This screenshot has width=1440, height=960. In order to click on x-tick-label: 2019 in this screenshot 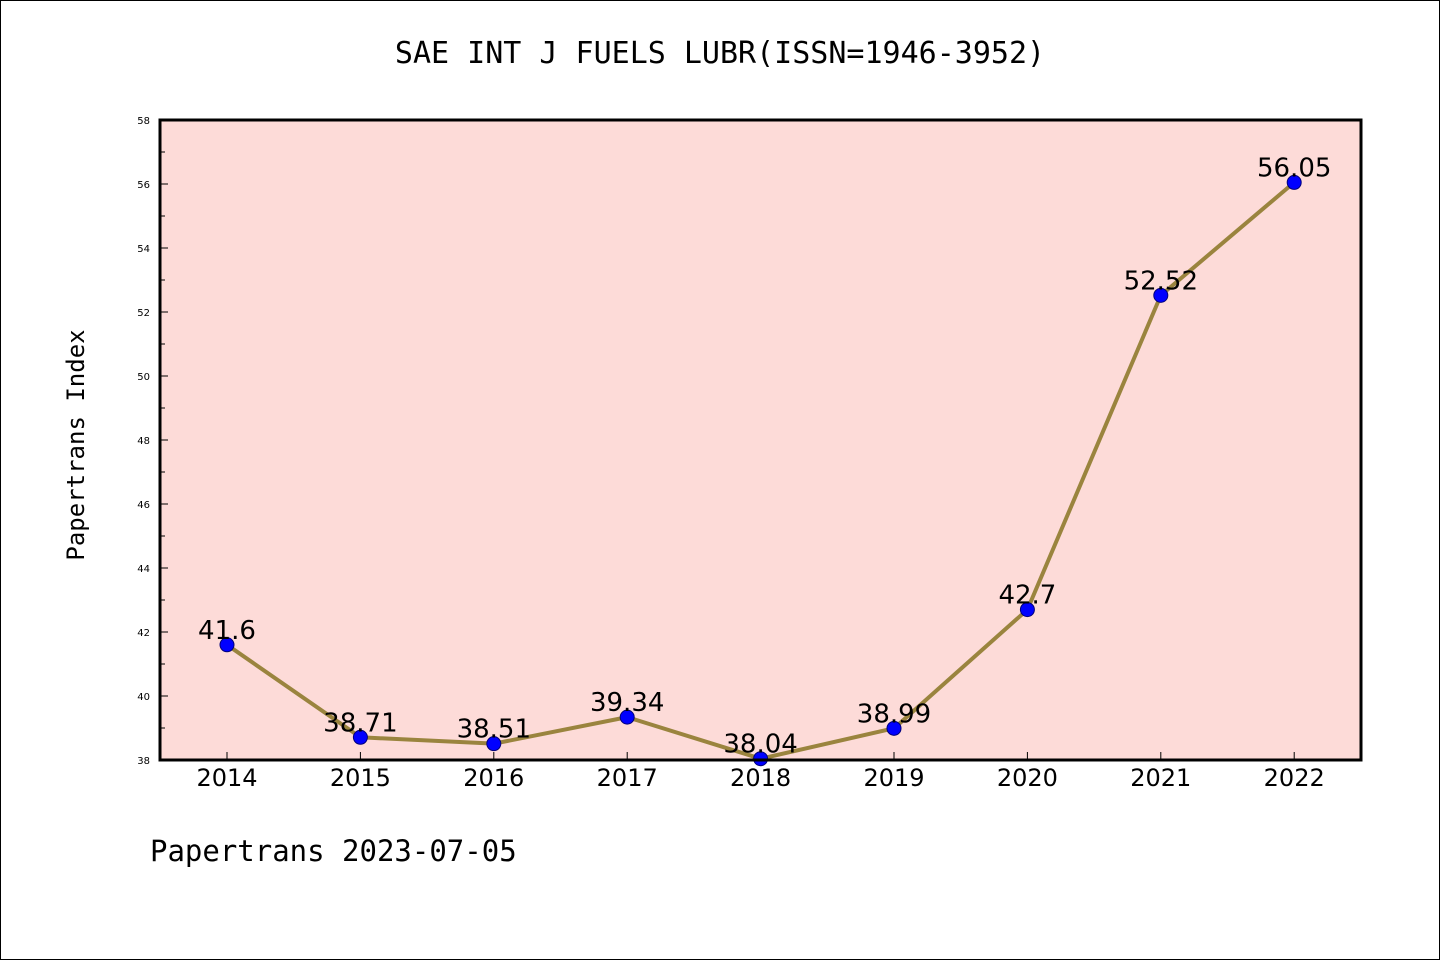, I will do `click(893, 778)`.